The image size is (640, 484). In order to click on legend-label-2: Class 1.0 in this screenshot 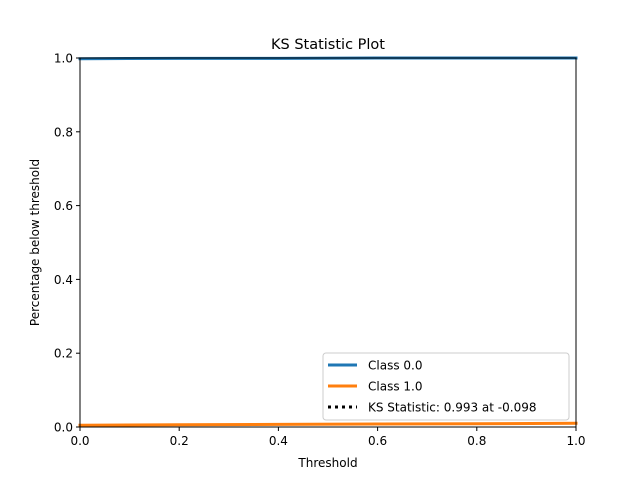, I will do `click(395, 387)`.